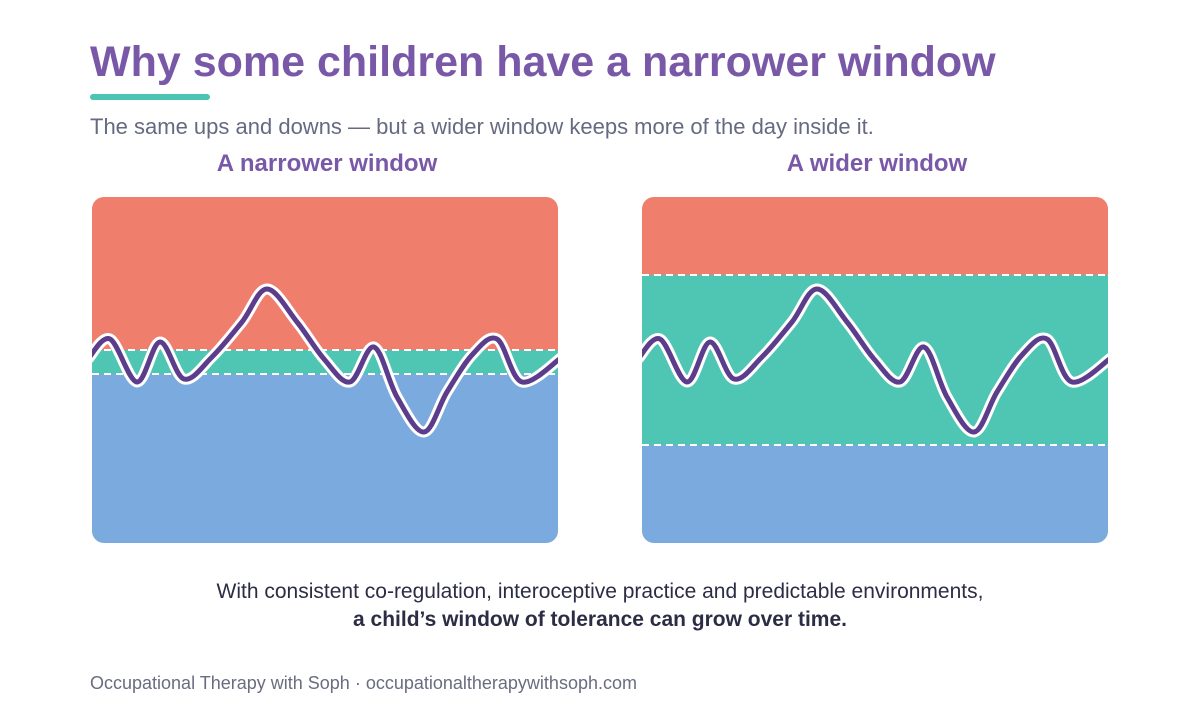  I want to click on title-underline, so click(150, 97).